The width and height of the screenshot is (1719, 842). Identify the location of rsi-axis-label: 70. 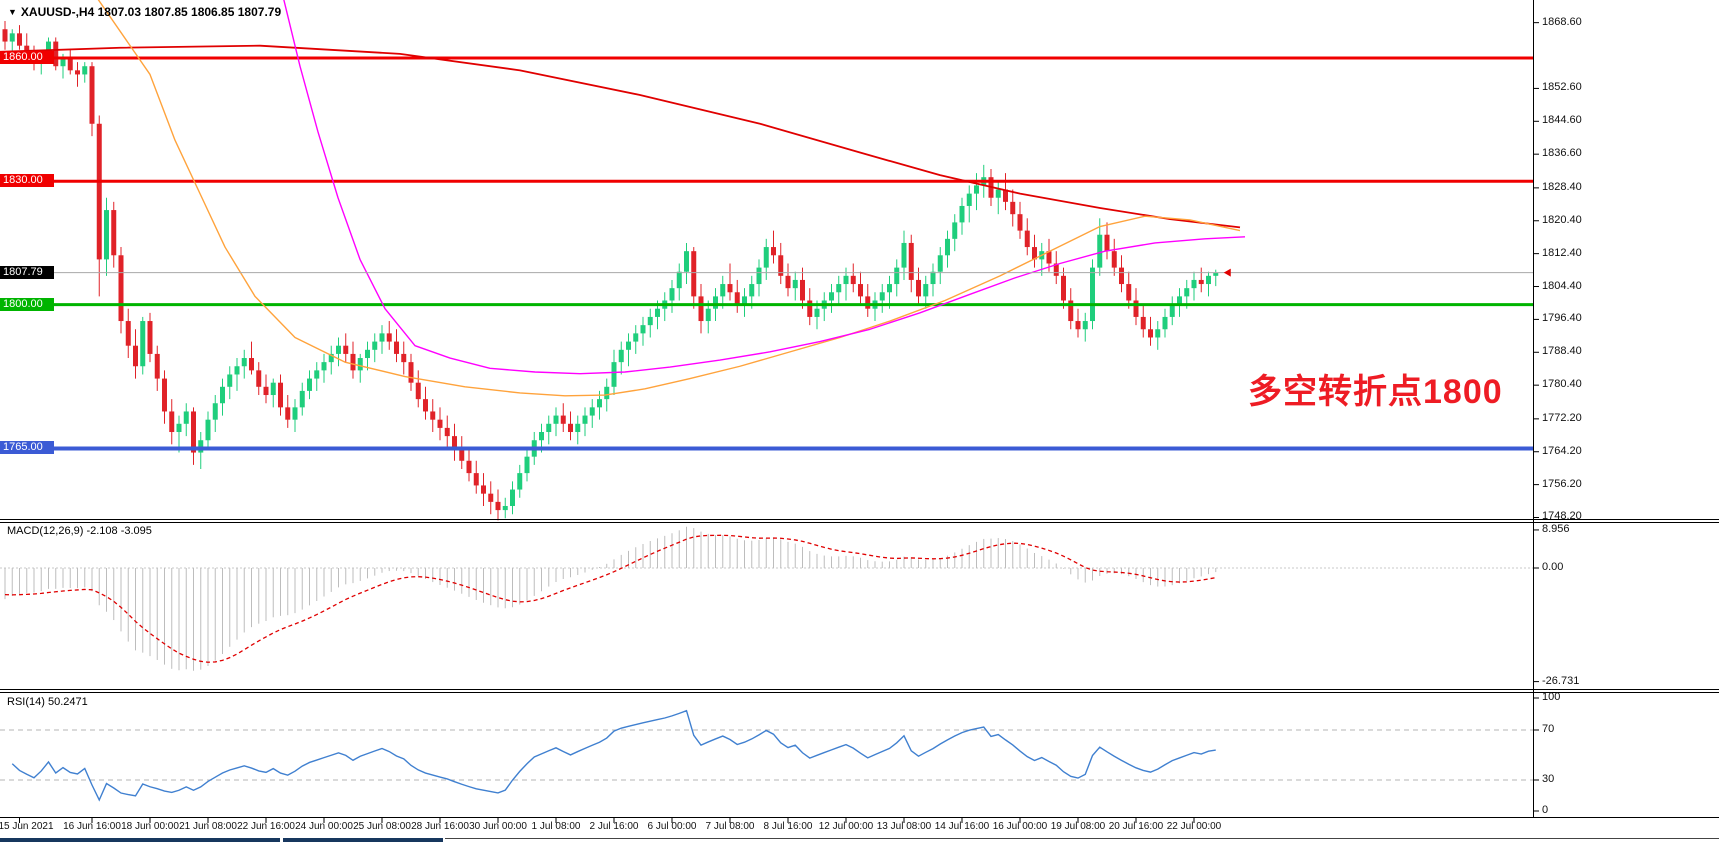
(1548, 729).